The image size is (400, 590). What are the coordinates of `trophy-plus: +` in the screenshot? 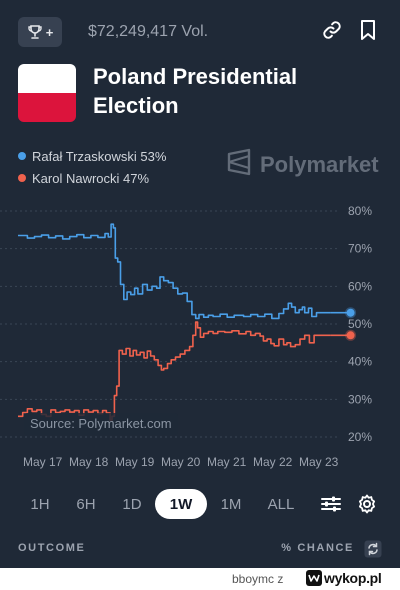 It's located at (49, 32).